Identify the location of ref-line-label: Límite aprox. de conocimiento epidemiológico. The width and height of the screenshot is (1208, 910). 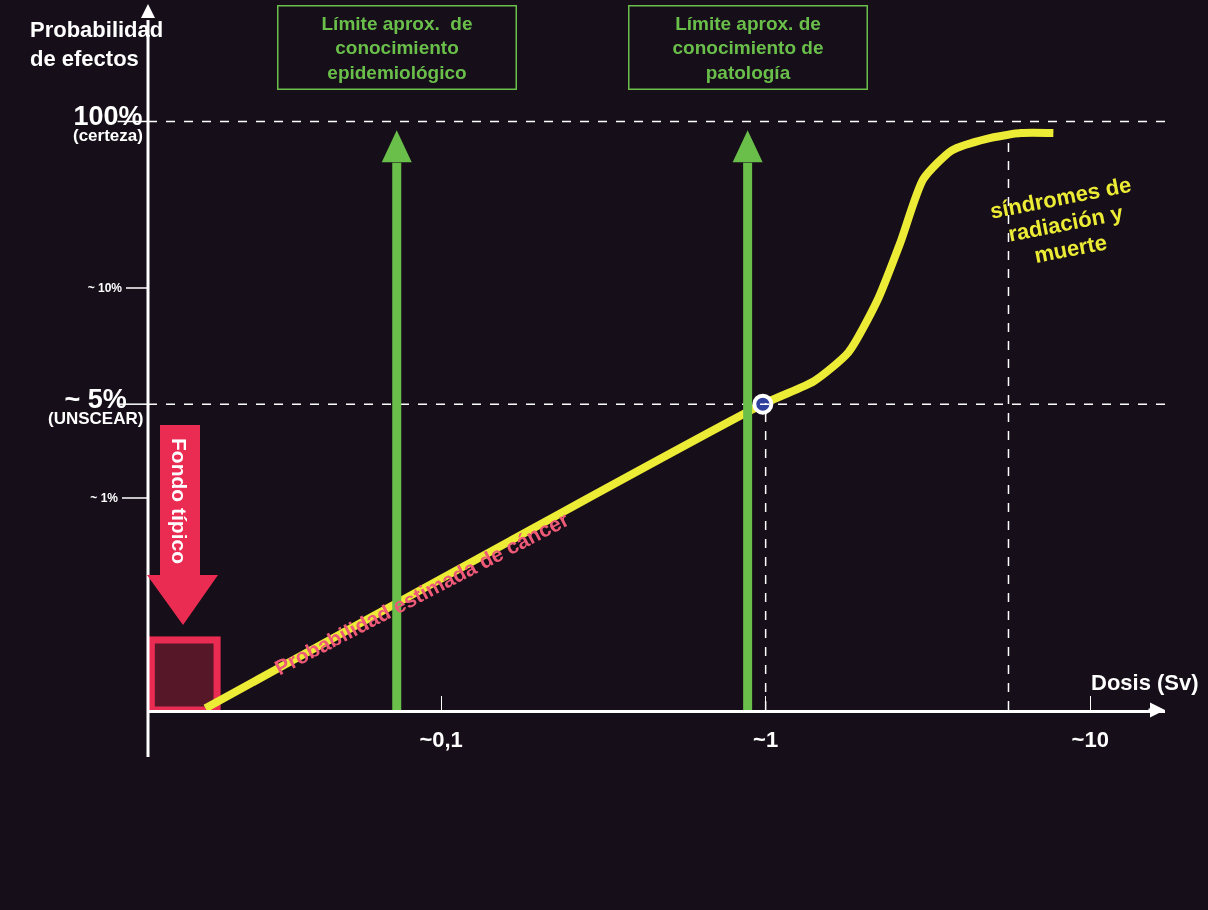
(397, 47).